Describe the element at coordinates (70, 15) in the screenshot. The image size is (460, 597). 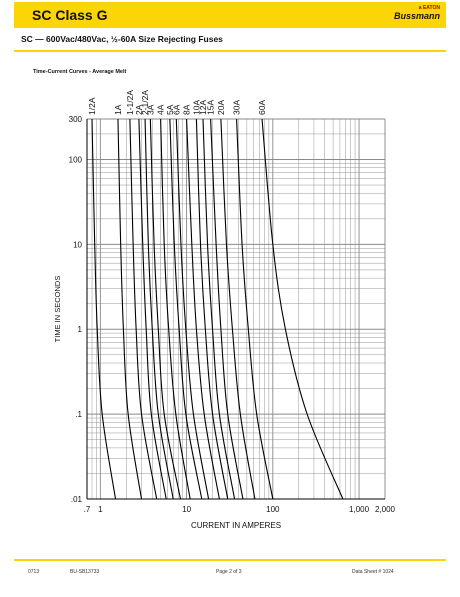
I see `product-title: SC Class G` at that location.